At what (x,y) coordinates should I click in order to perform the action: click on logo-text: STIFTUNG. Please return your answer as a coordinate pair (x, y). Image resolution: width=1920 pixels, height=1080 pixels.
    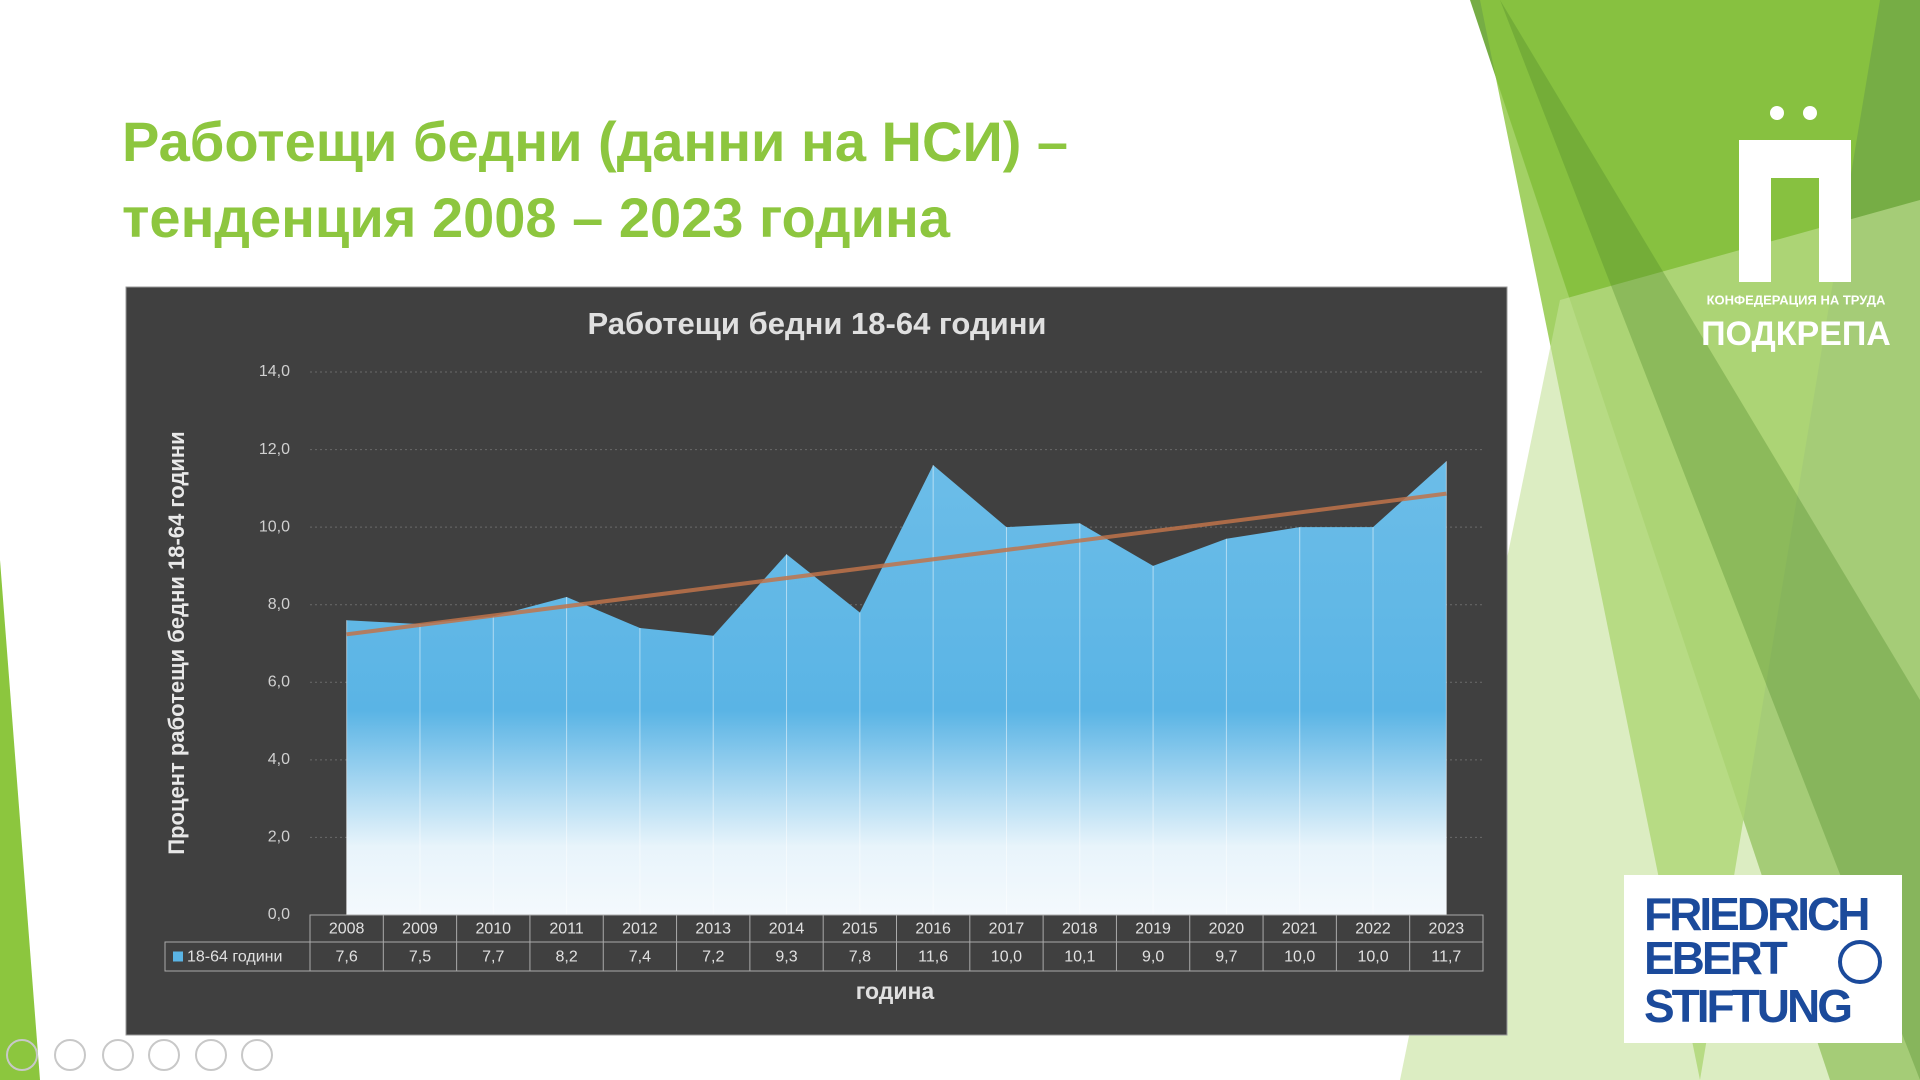
    Looking at the image, I should click on (1747, 1006).